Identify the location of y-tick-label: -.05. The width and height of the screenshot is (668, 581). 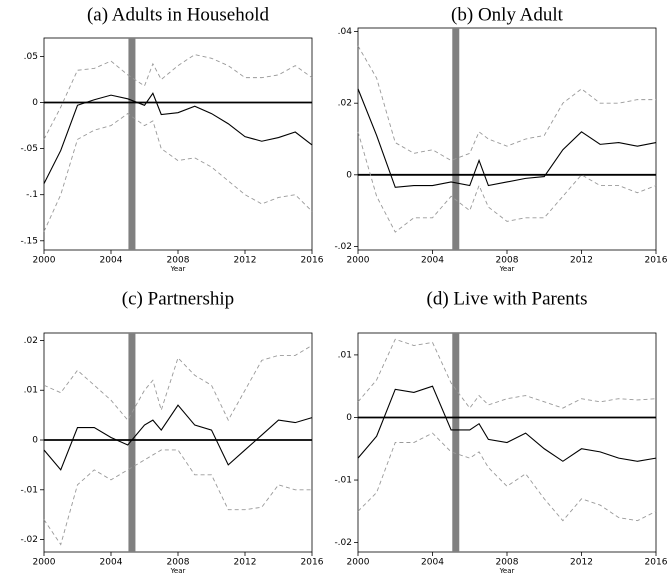
(29, 149).